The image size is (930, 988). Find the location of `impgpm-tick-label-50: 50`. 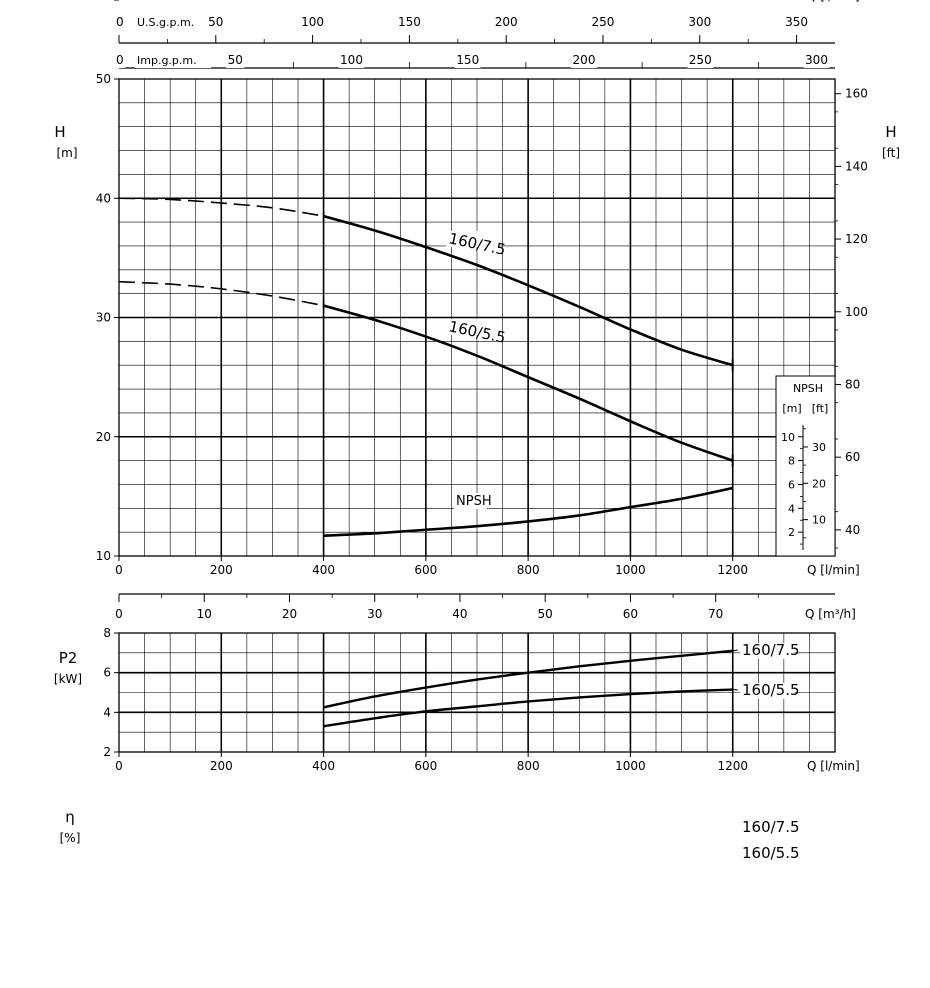

impgpm-tick-label-50: 50 is located at coordinates (235, 60).